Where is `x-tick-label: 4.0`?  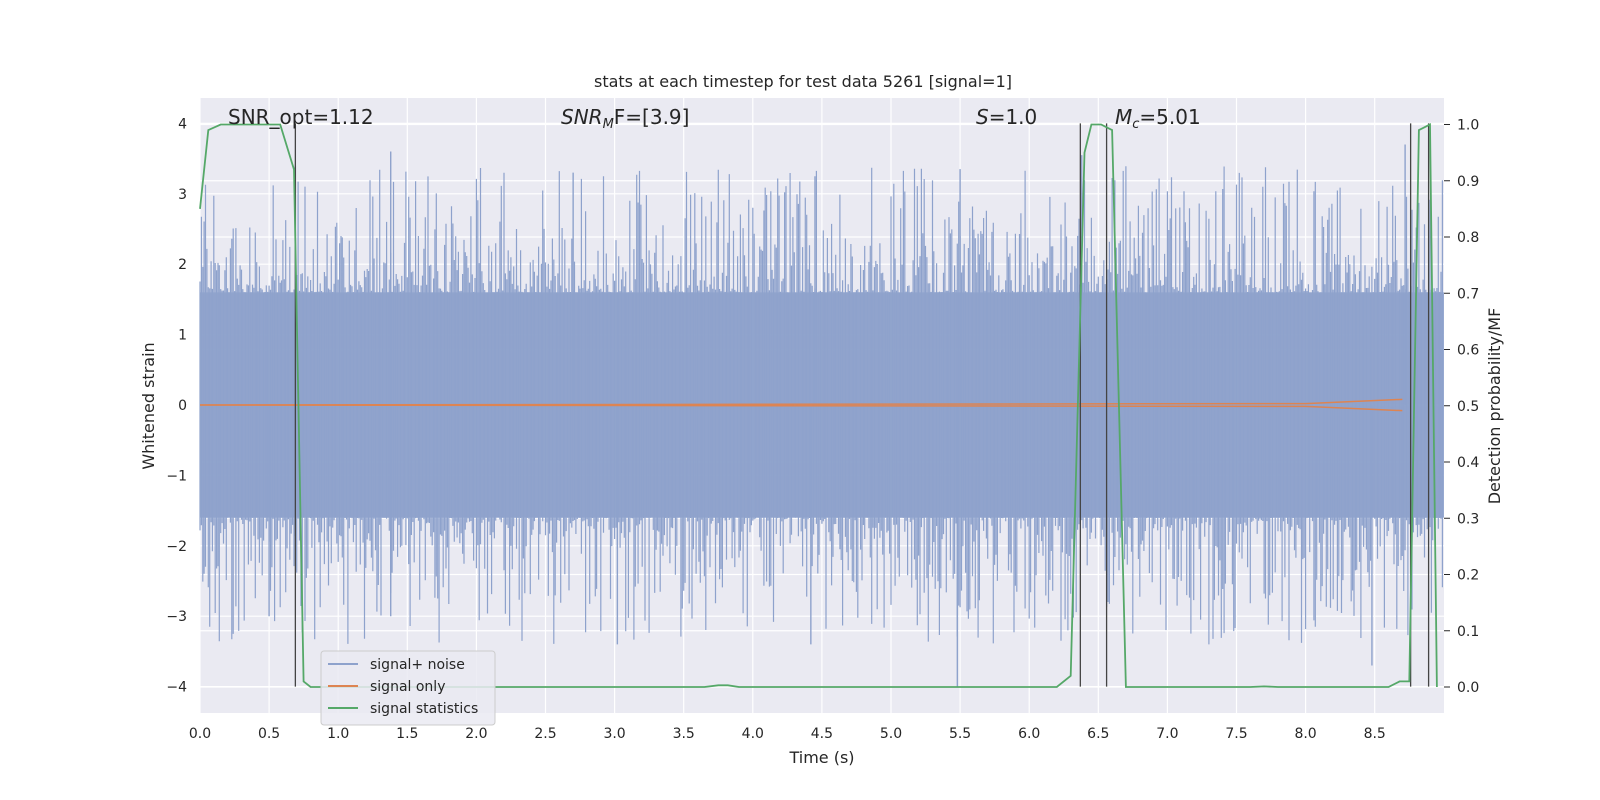 x-tick-label: 4.0 is located at coordinates (753, 734).